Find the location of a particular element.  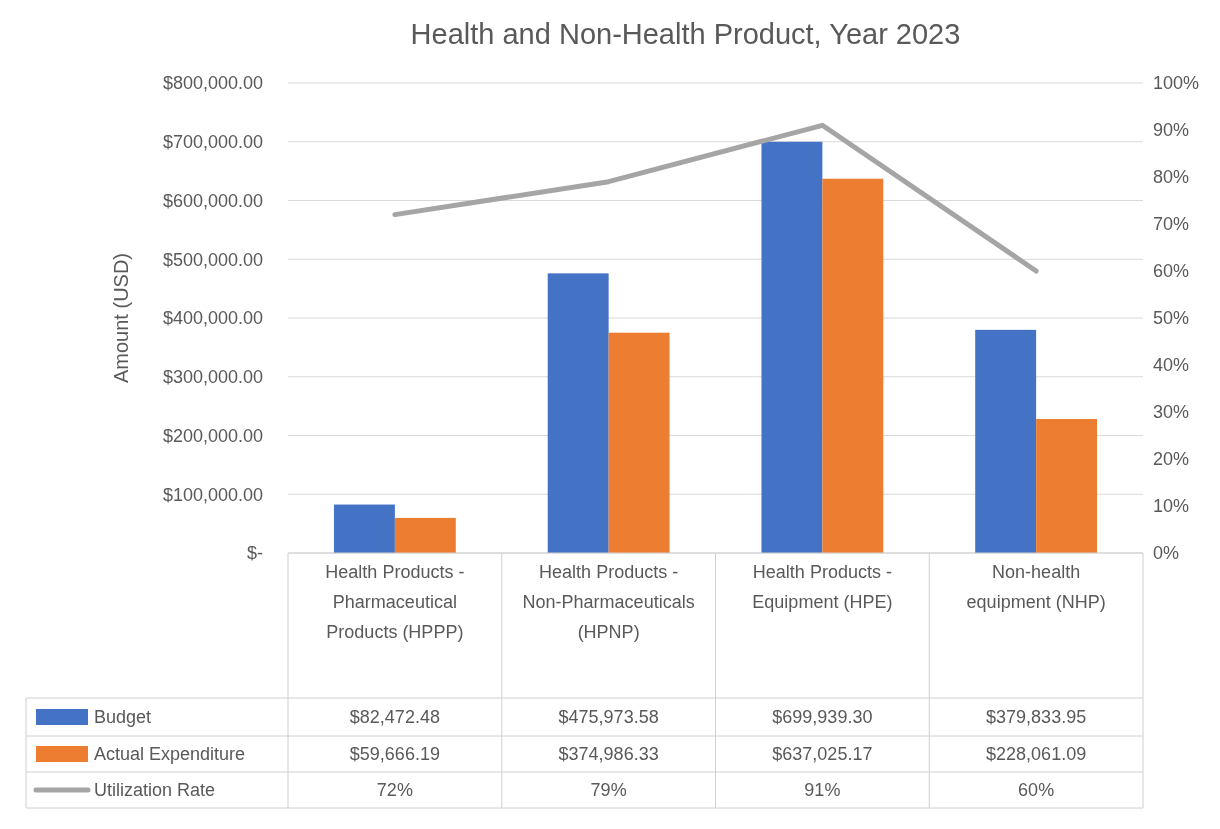

y-tick-label: $600,000.00 is located at coordinates (212, 200).